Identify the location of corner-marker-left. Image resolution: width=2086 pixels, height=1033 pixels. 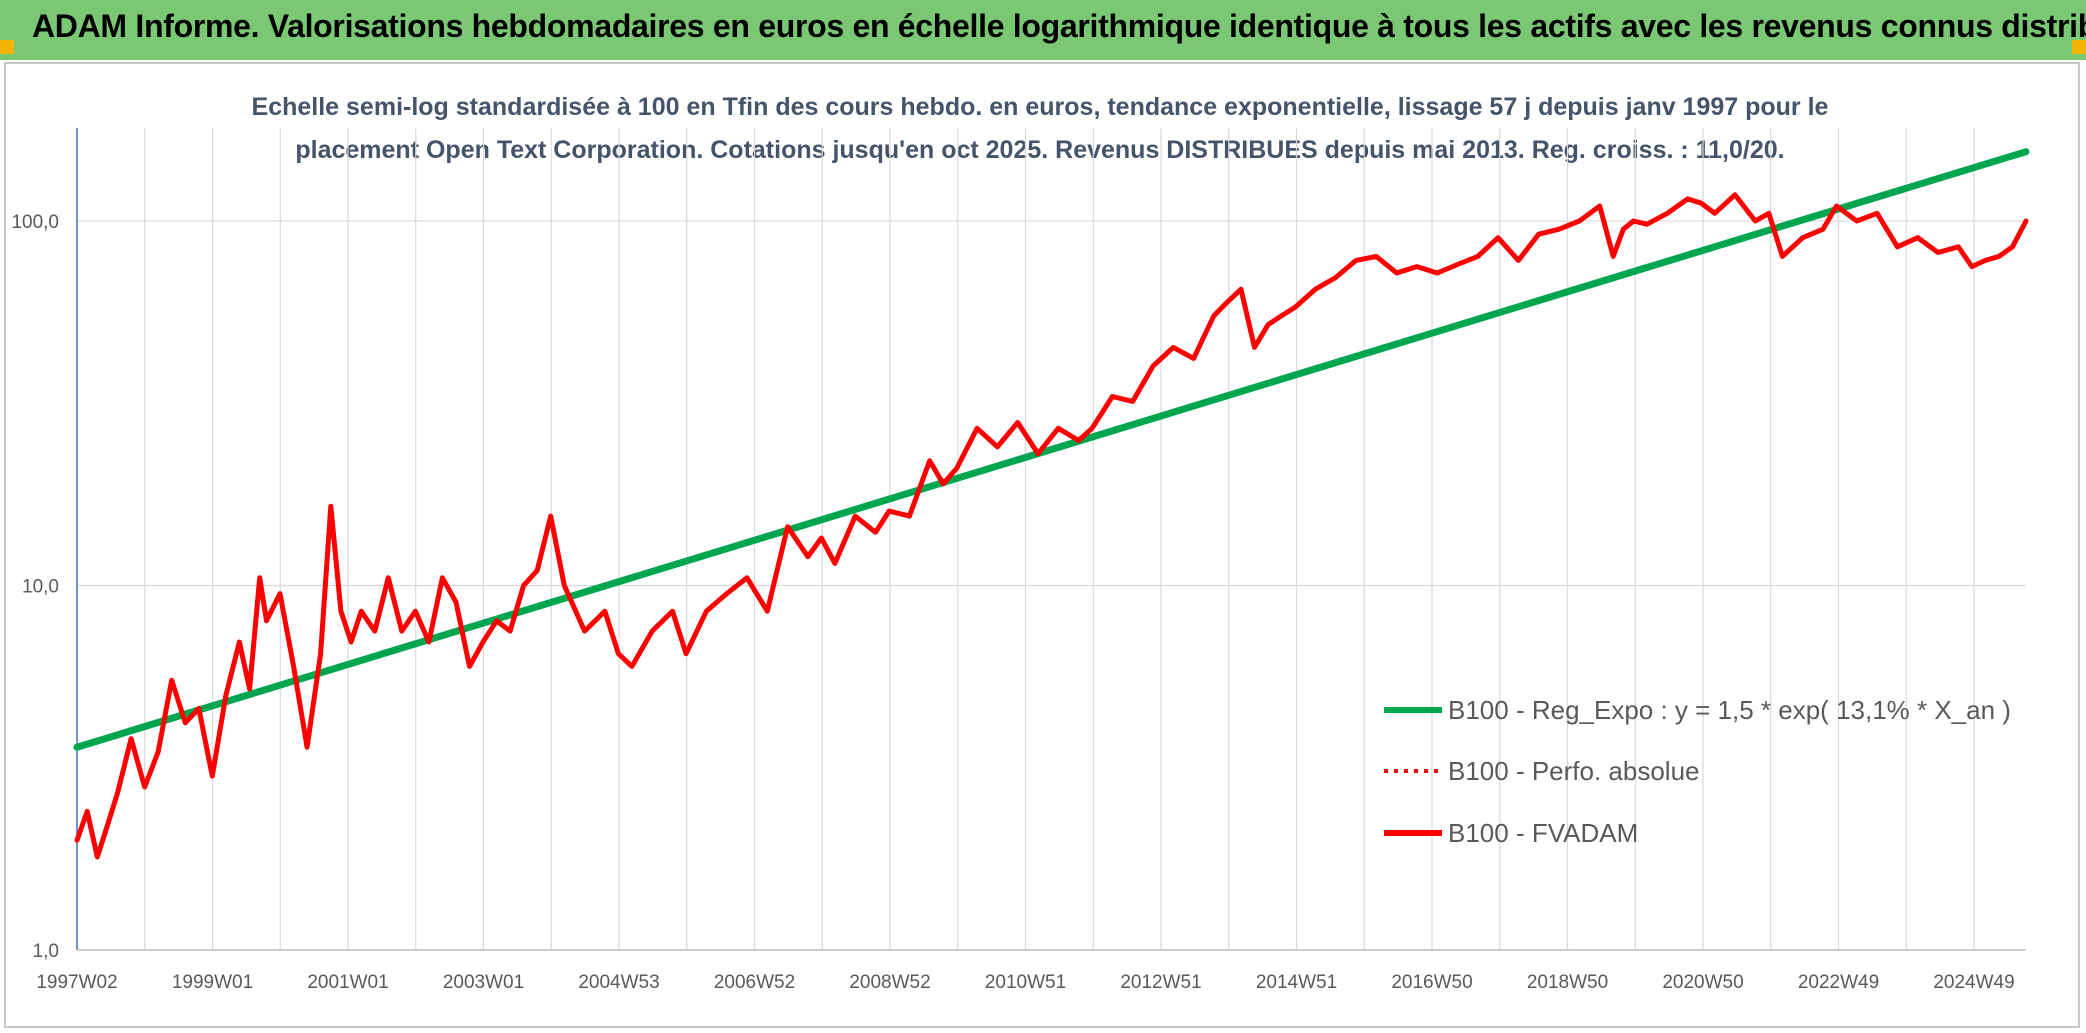
(7, 47).